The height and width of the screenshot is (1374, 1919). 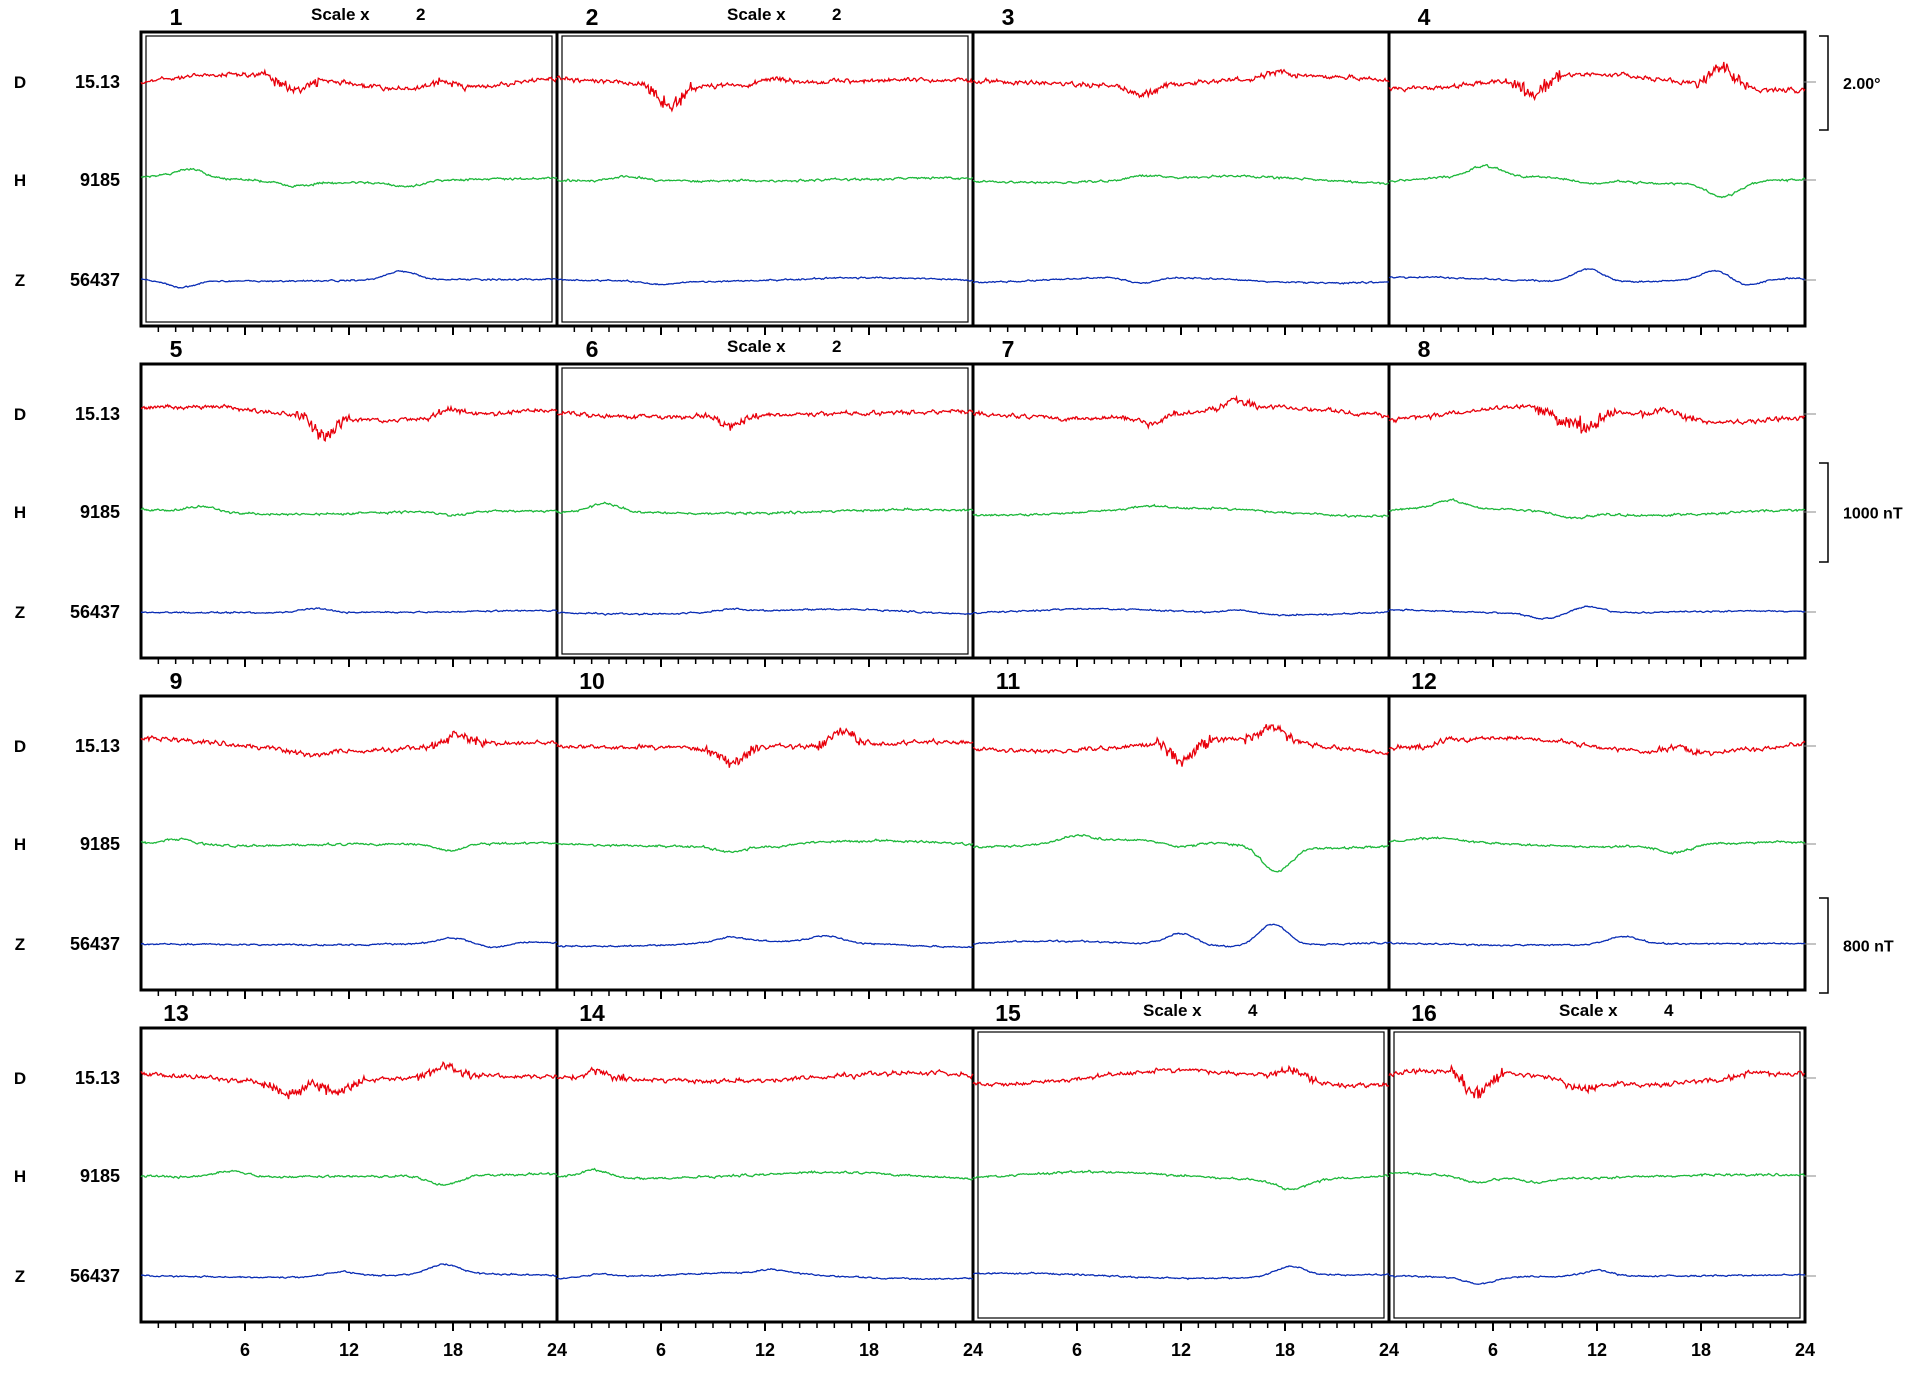 What do you see at coordinates (592, 681) in the screenshot?
I see `day-number: 10` at bounding box center [592, 681].